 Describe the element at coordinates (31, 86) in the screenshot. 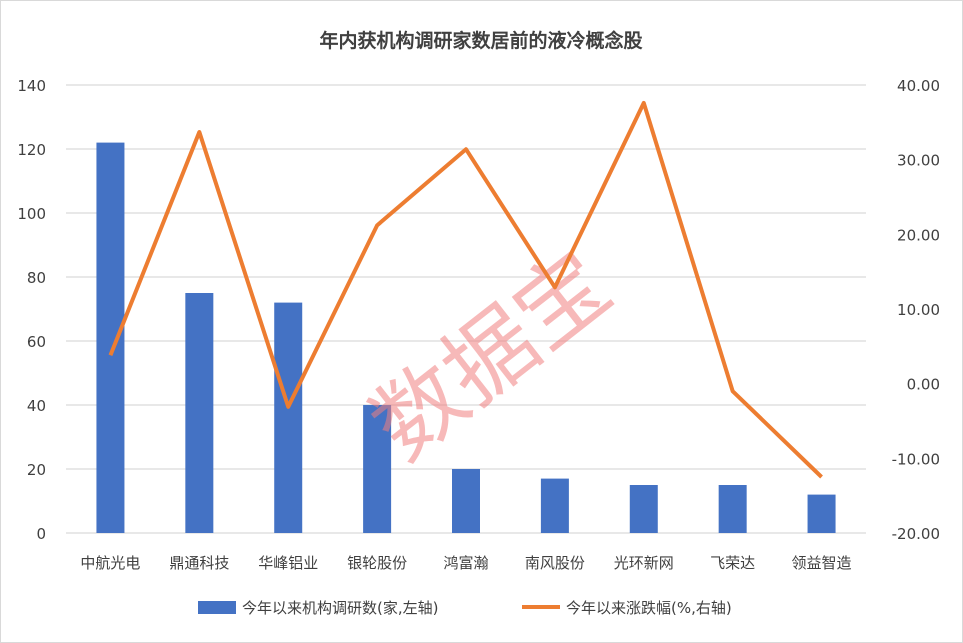

I see `left-tick-label: 140` at that location.